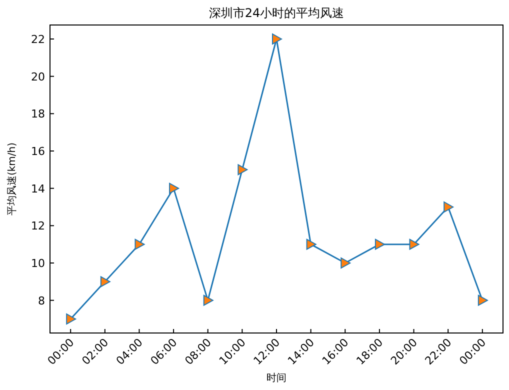 Image resolution: width=509 pixels, height=390 pixels. I want to click on x-axis-title: 时间, so click(276, 378).